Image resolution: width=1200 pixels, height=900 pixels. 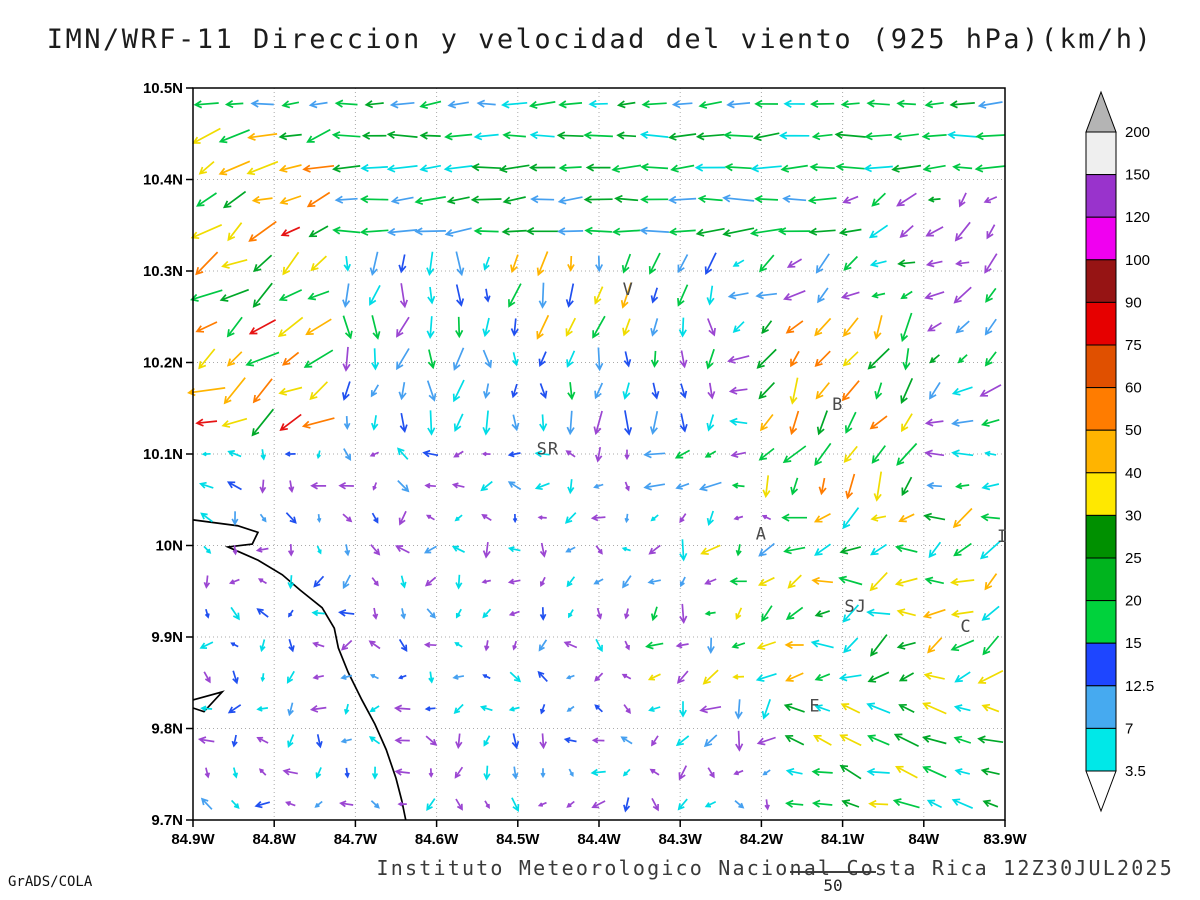 What do you see at coordinates (1133, 388) in the screenshot?
I see `colorbar-level-label: 60` at bounding box center [1133, 388].